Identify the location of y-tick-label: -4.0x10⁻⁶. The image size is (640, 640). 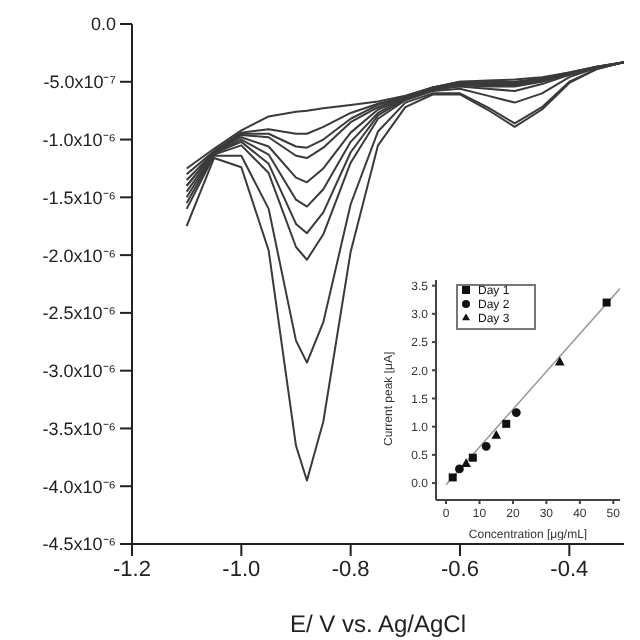
(79, 486).